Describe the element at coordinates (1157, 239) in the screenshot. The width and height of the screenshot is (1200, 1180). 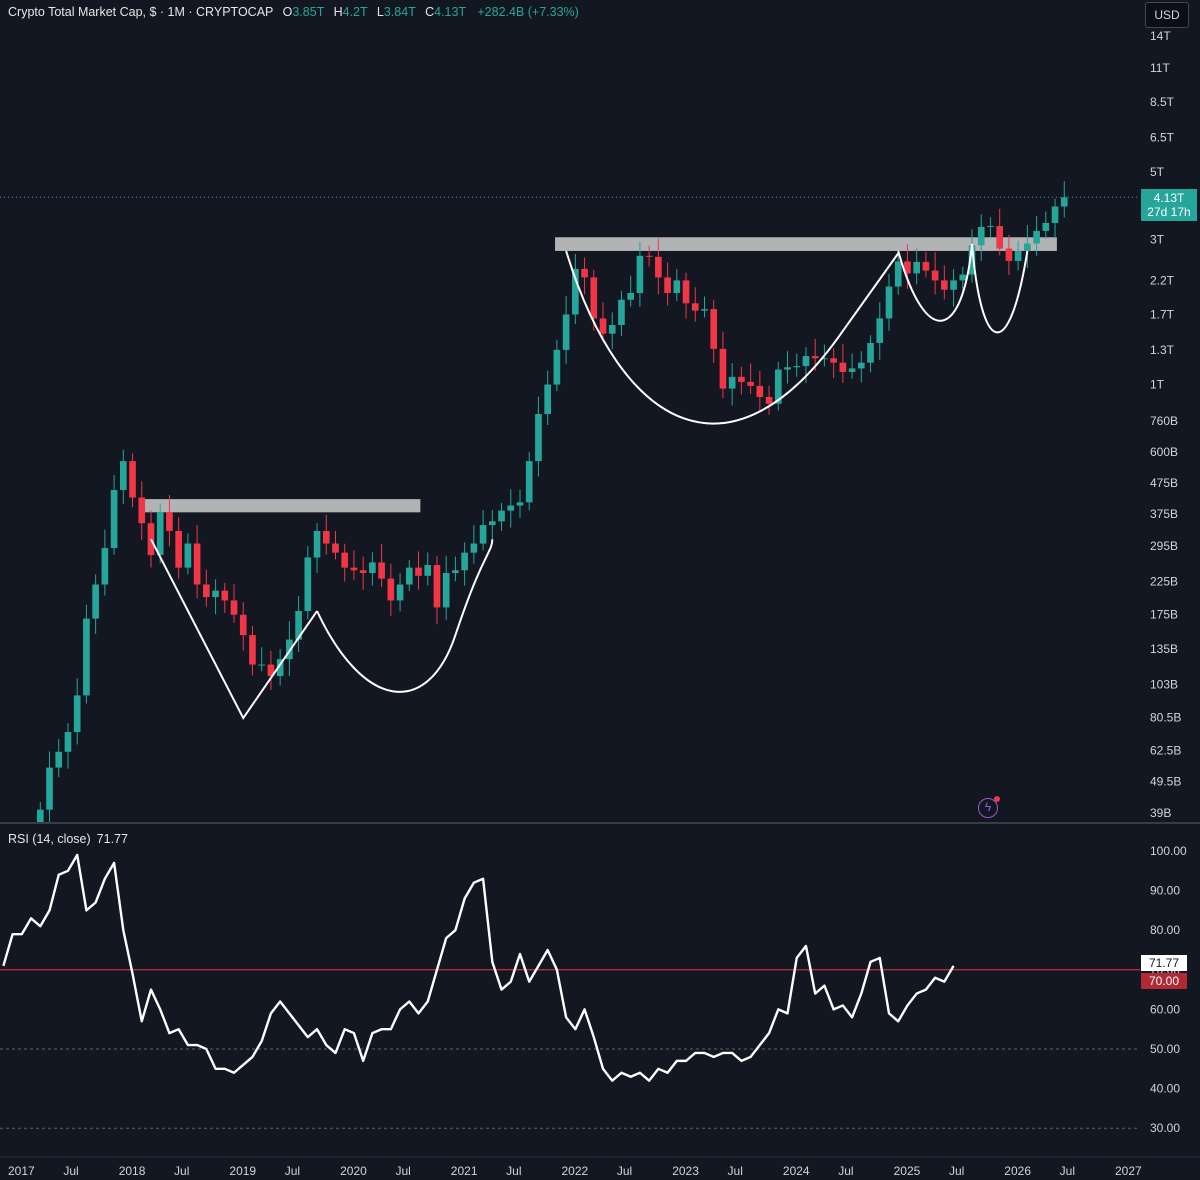
I see `price-axis-label: 3T` at that location.